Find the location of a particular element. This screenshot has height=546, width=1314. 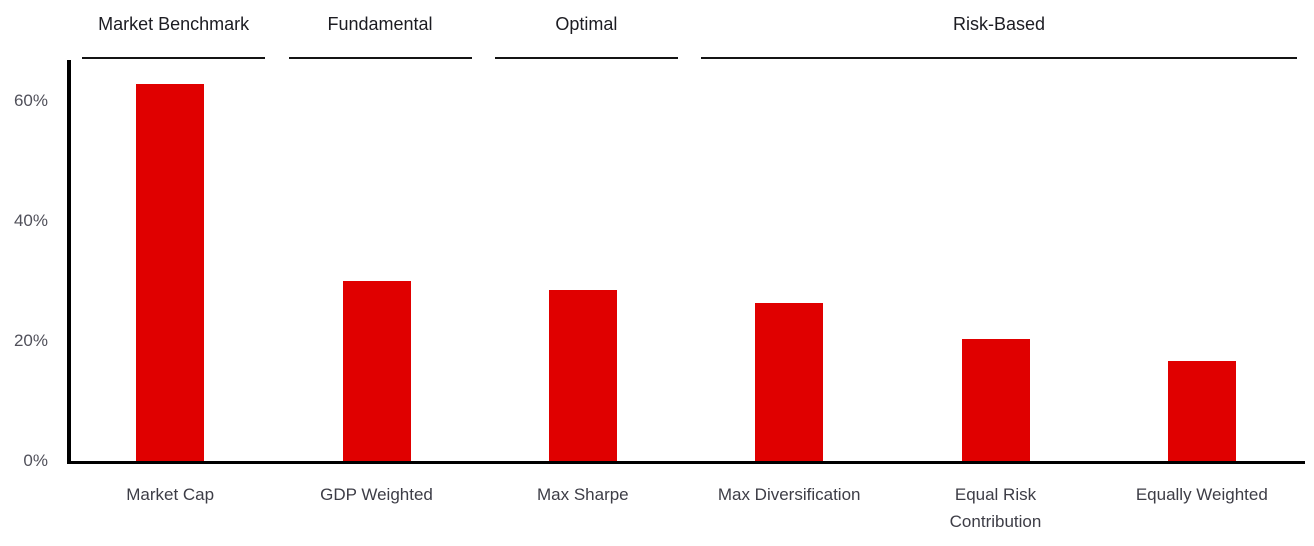

group-underline-market-benchmark is located at coordinates (174, 58).